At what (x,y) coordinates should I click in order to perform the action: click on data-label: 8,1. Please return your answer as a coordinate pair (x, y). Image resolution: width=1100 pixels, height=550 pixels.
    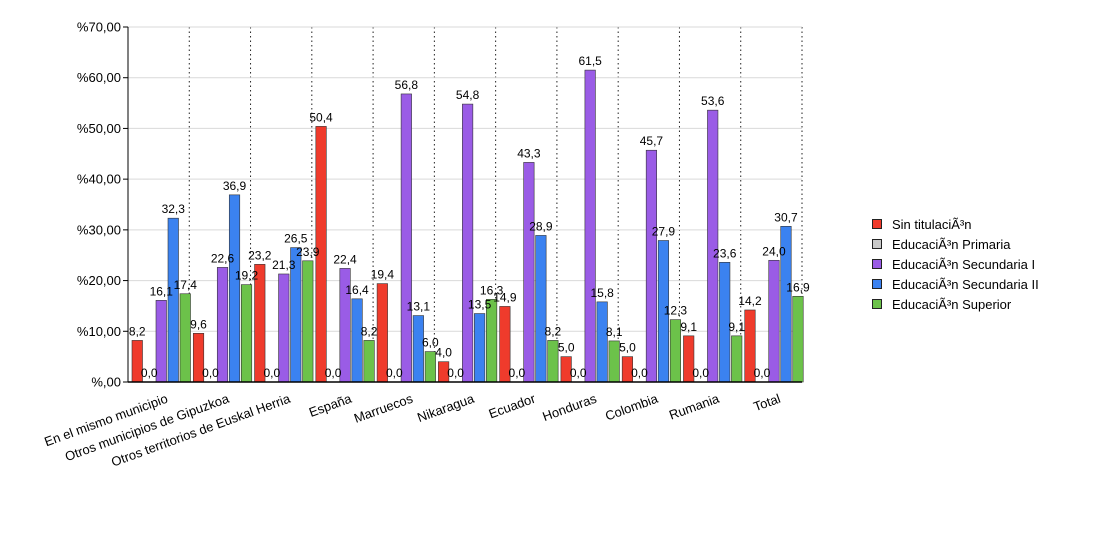
    Looking at the image, I should click on (614, 332).